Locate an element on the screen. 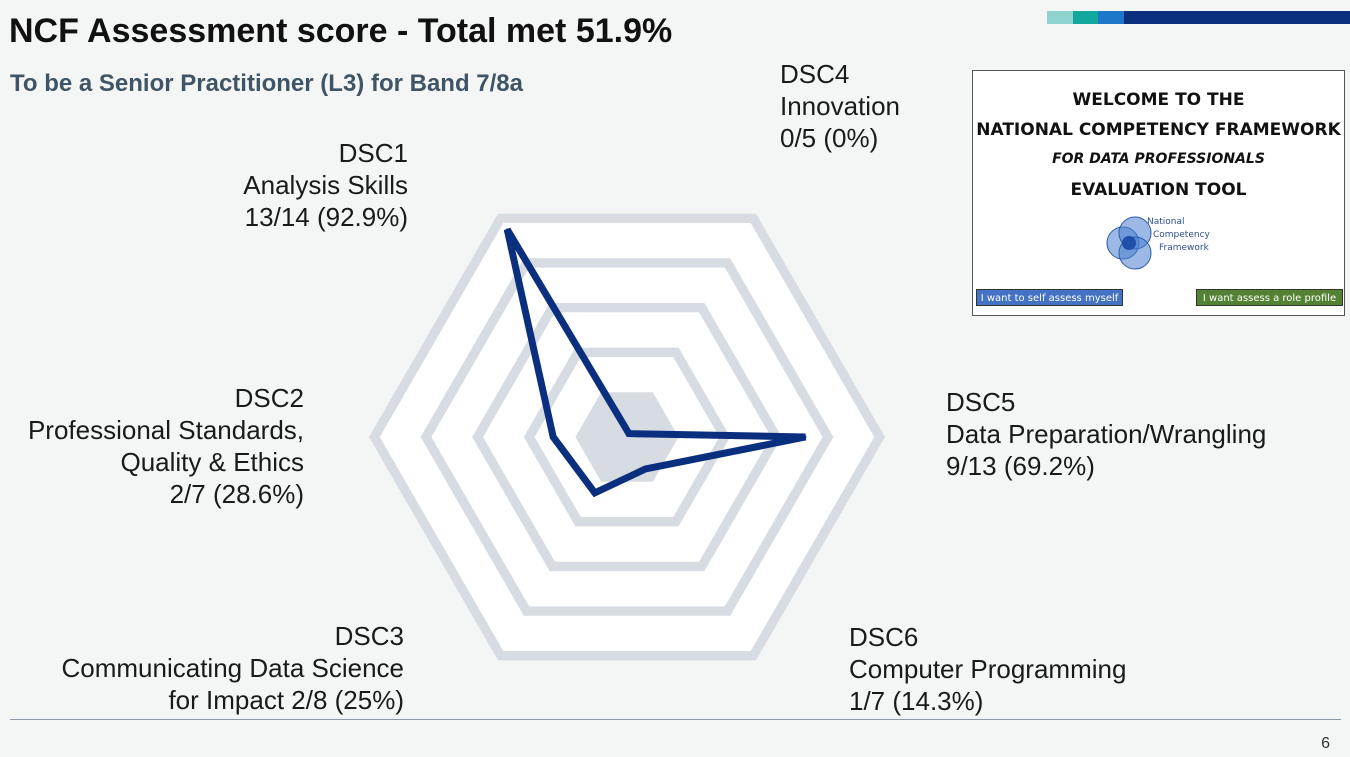  axis-score: 0/5 (0%) is located at coordinates (829, 138).